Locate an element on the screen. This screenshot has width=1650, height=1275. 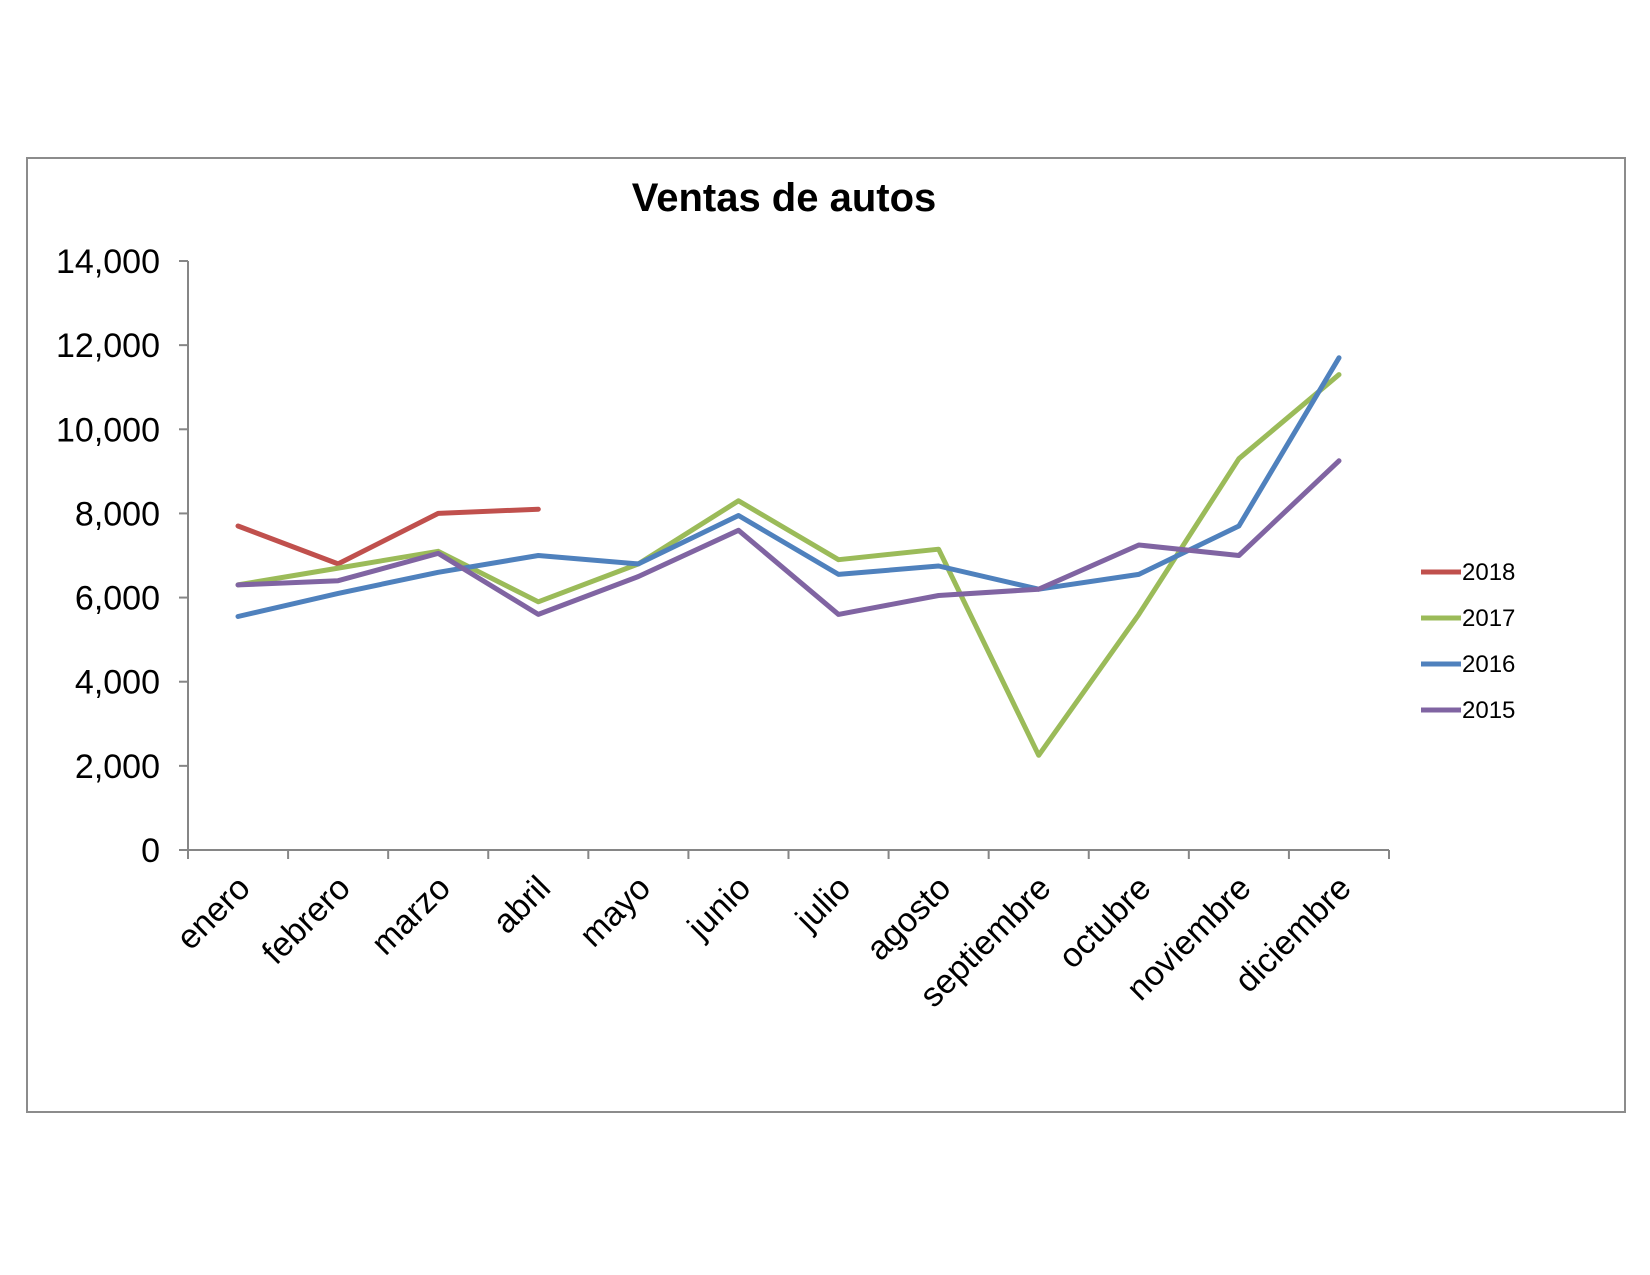
y-tick-label: 10,000 is located at coordinates (108, 430).